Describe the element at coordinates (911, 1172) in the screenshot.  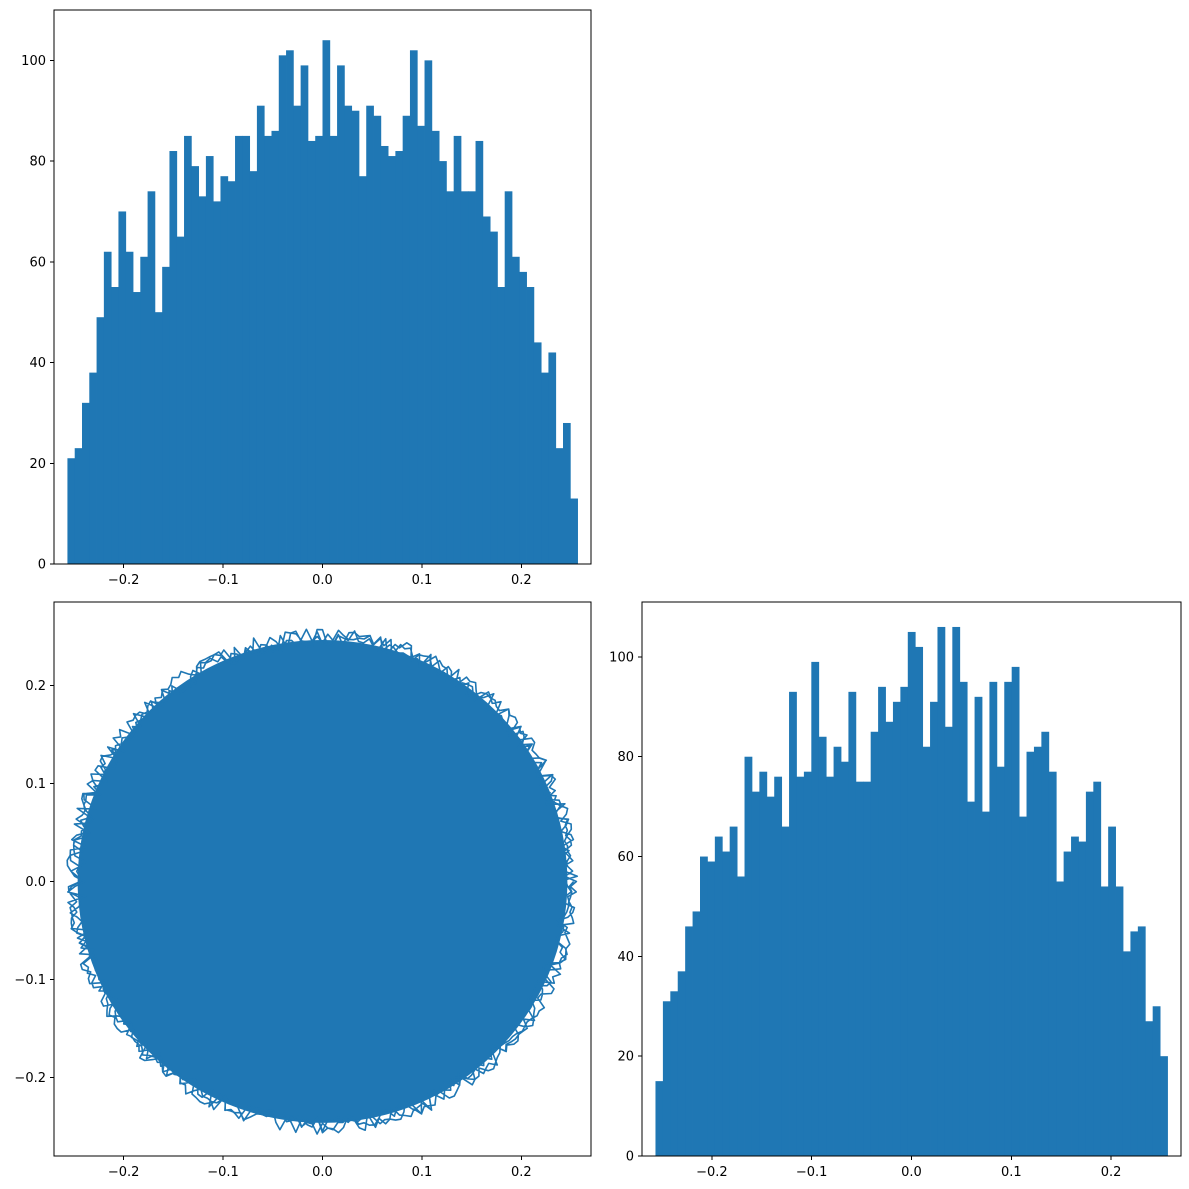
I see `x-tick-label: 0.0` at that location.